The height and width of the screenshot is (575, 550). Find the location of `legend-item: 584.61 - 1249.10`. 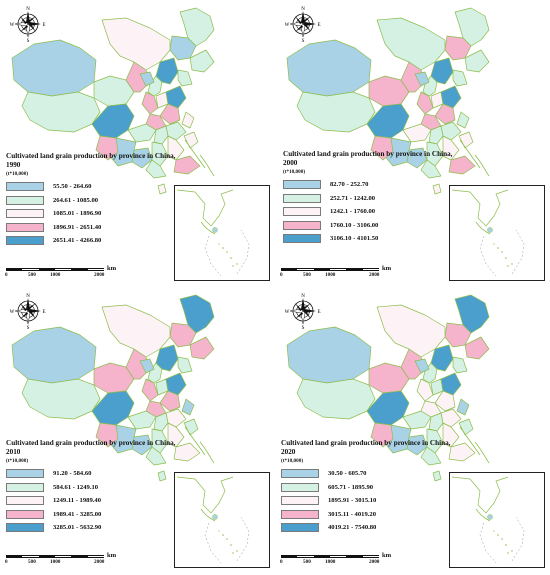

legend-item: 584.61 - 1249.10 is located at coordinates (91, 488).